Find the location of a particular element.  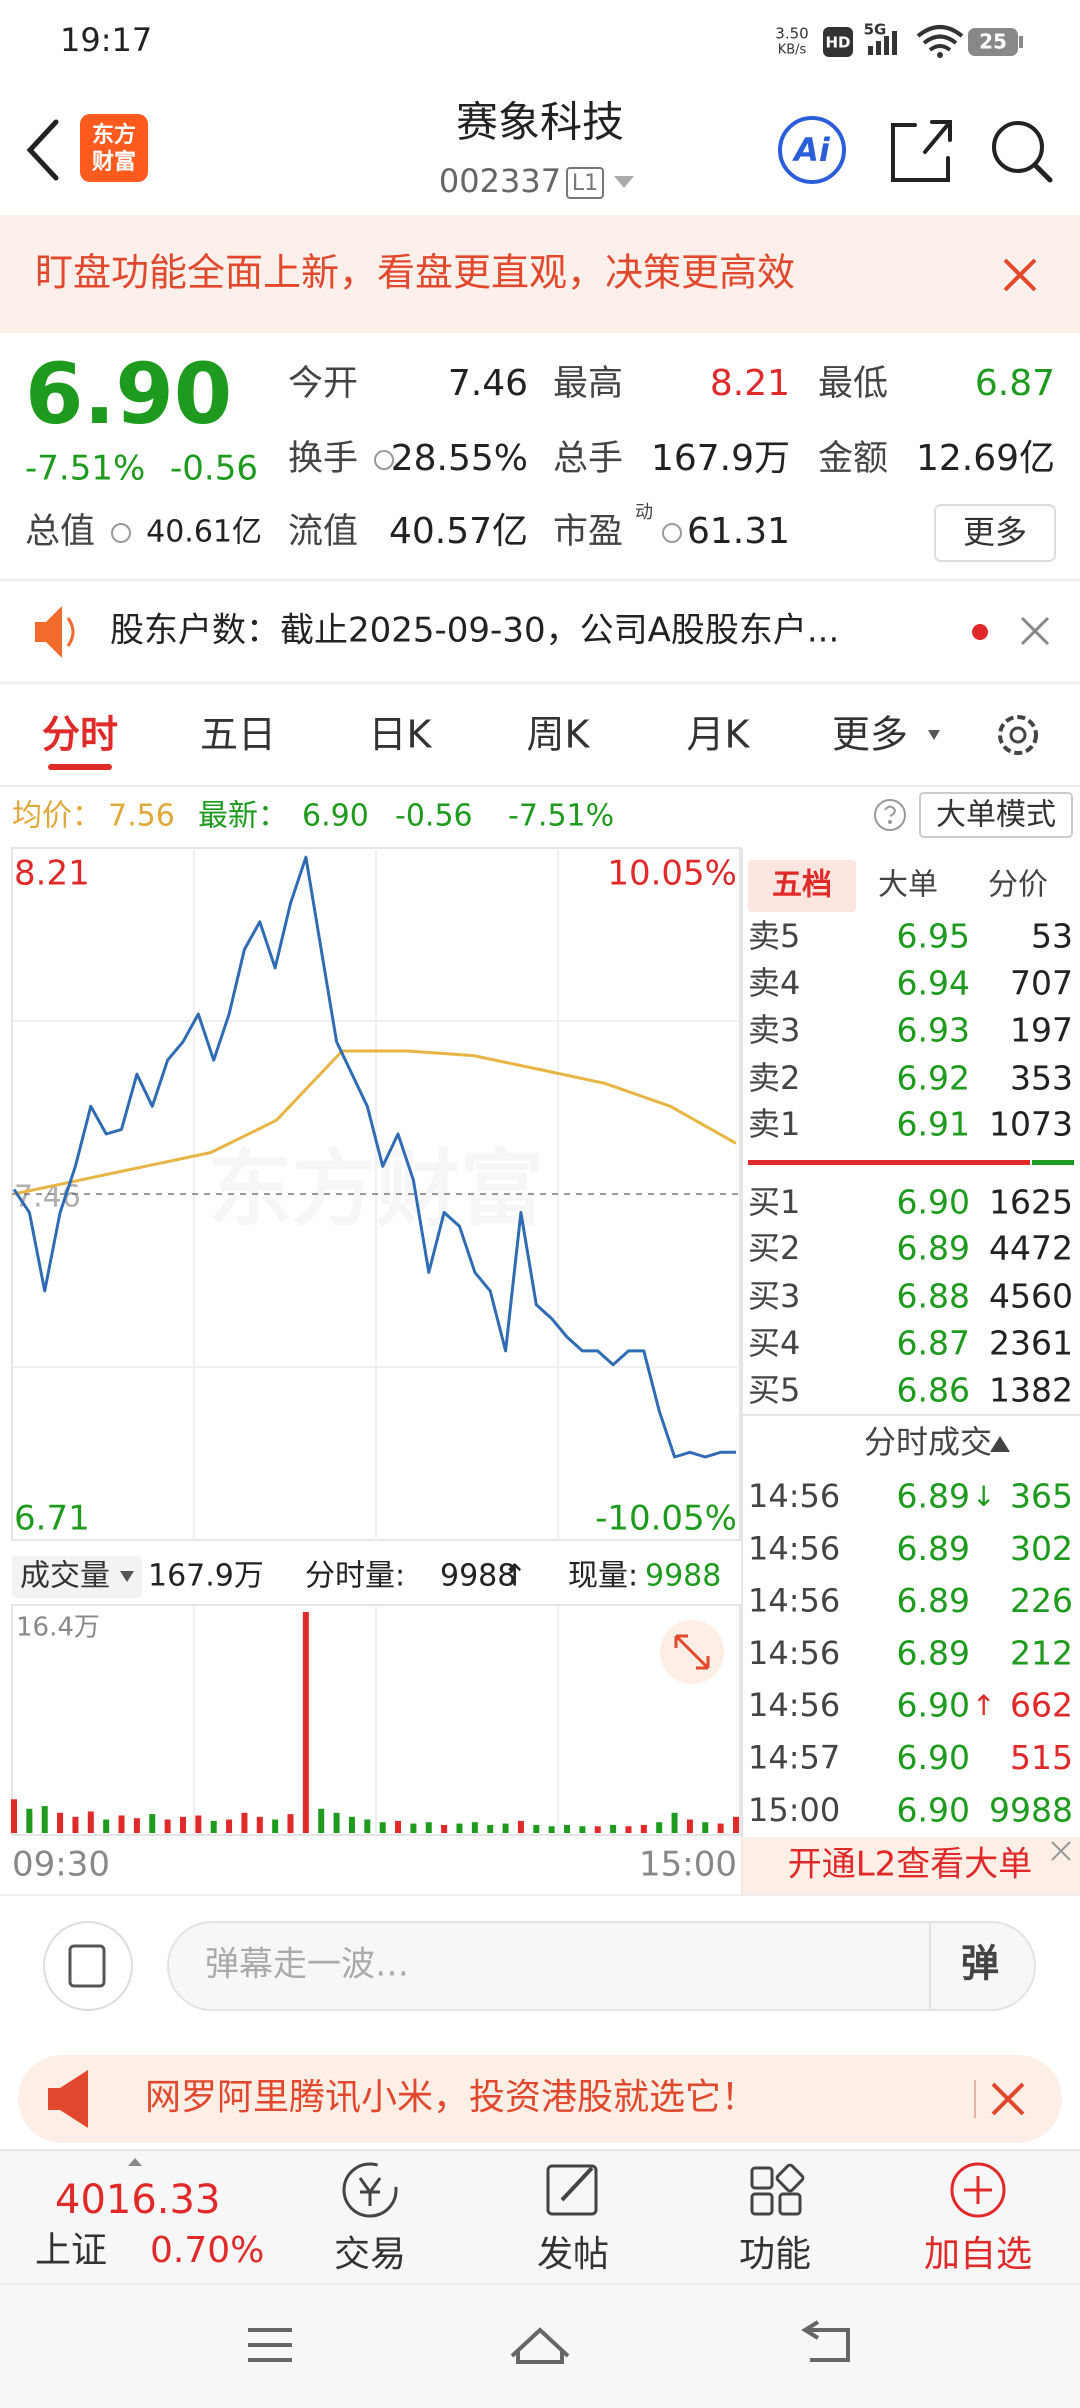

stat-value: 61.31 is located at coordinates (738, 531).